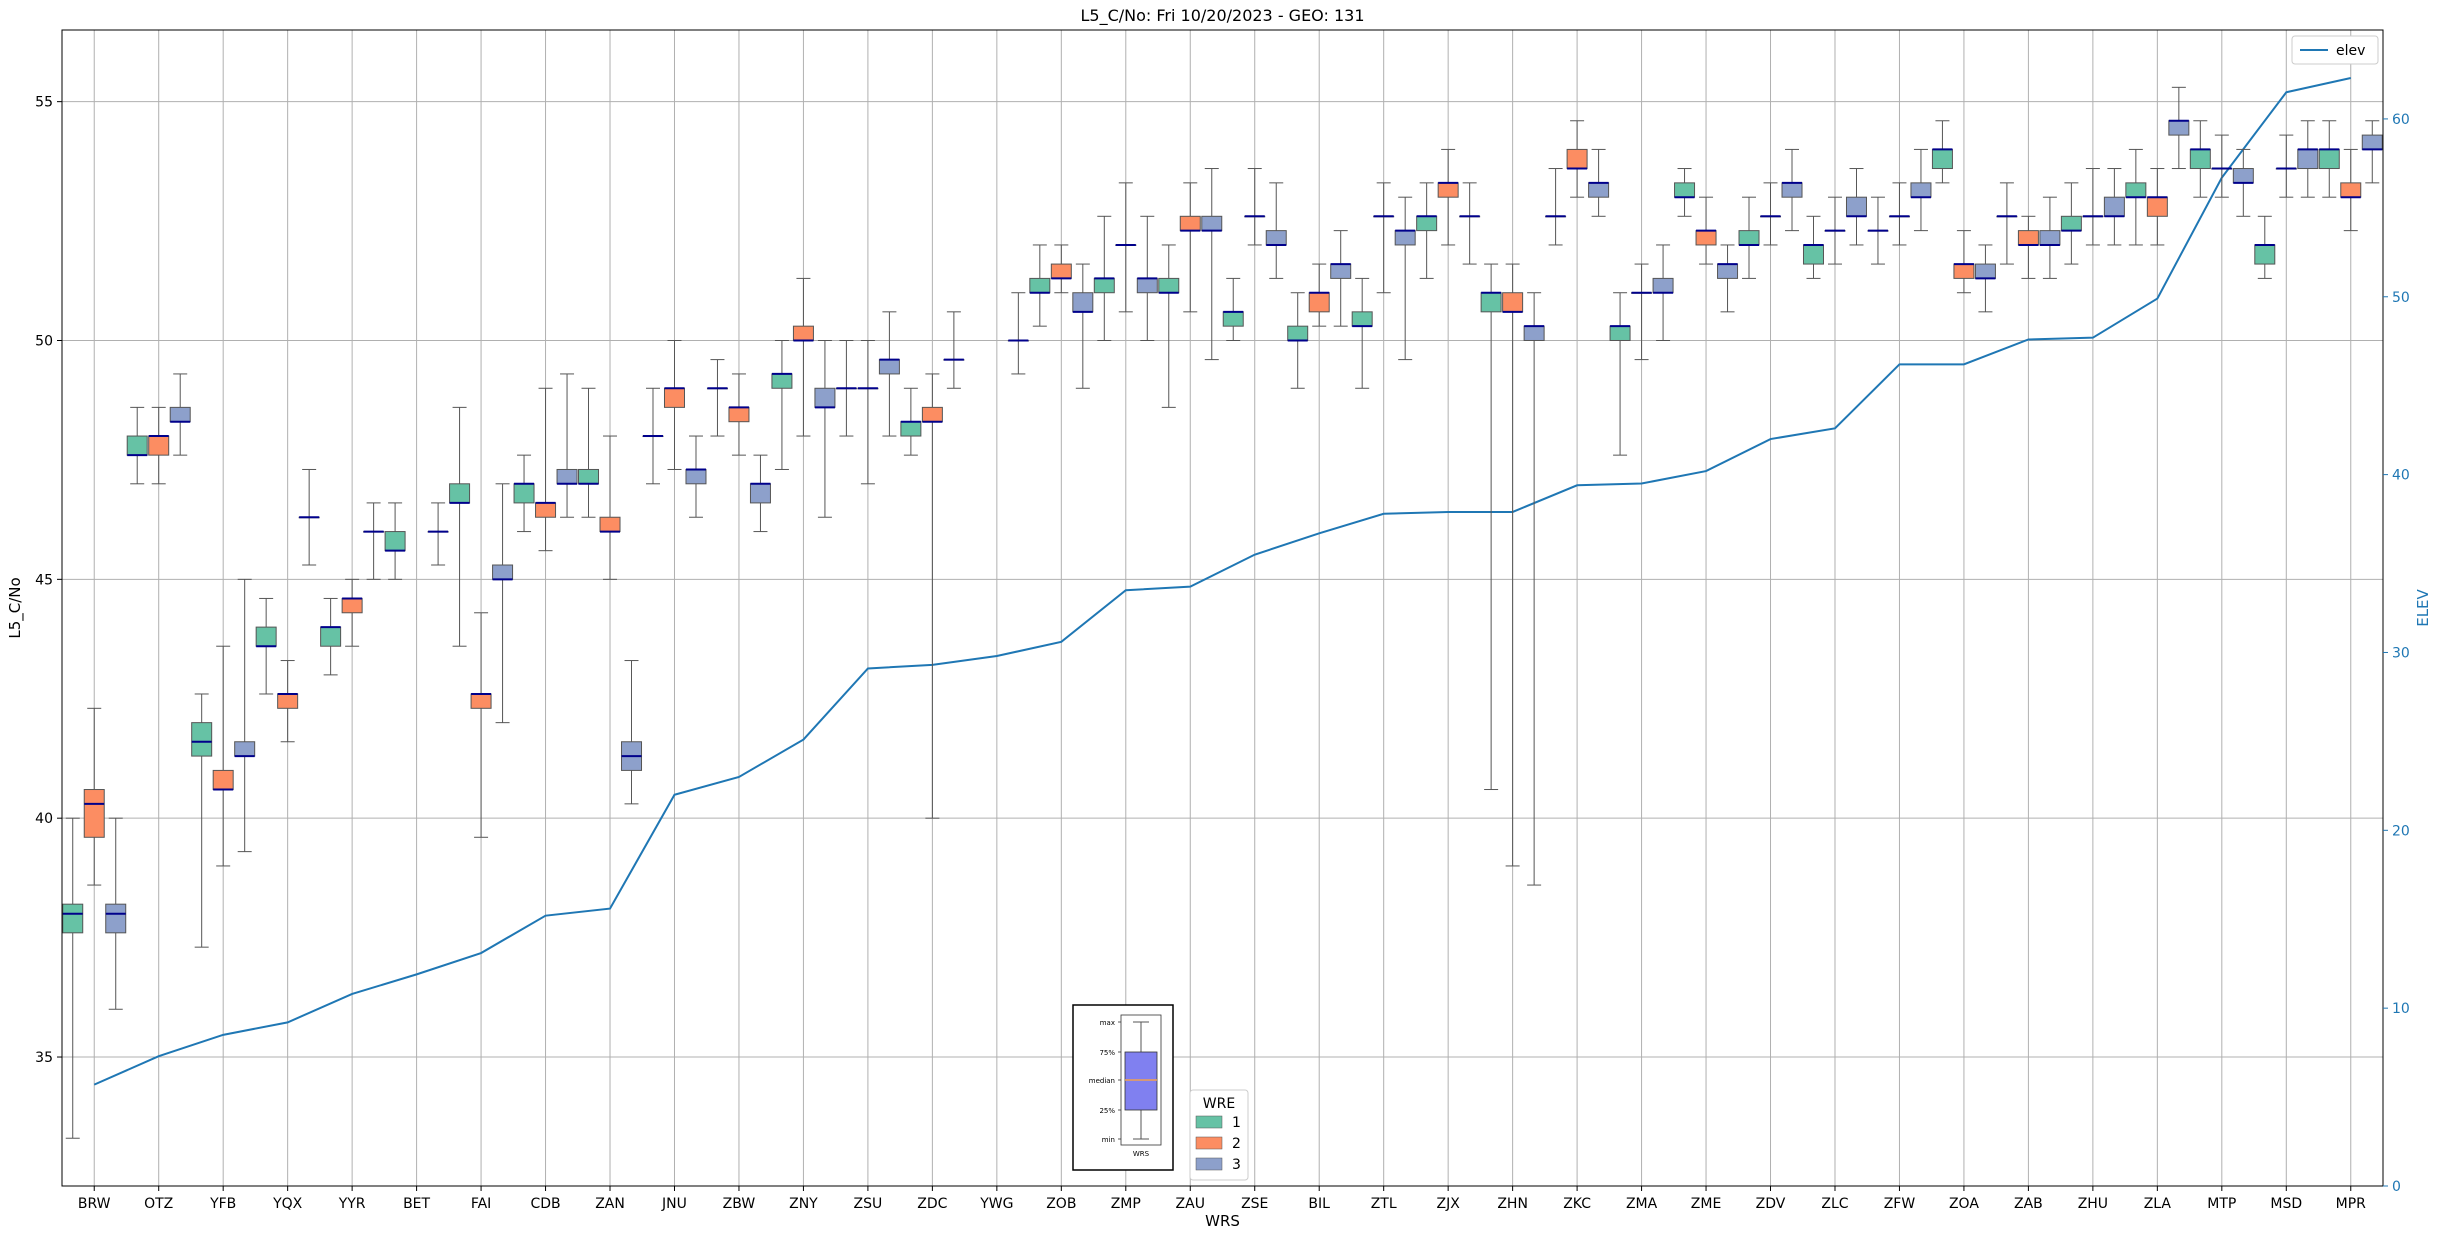 The image size is (2439, 1242). What do you see at coordinates (1107, 1111) in the screenshot?
I see `inset-label: 25%` at bounding box center [1107, 1111].